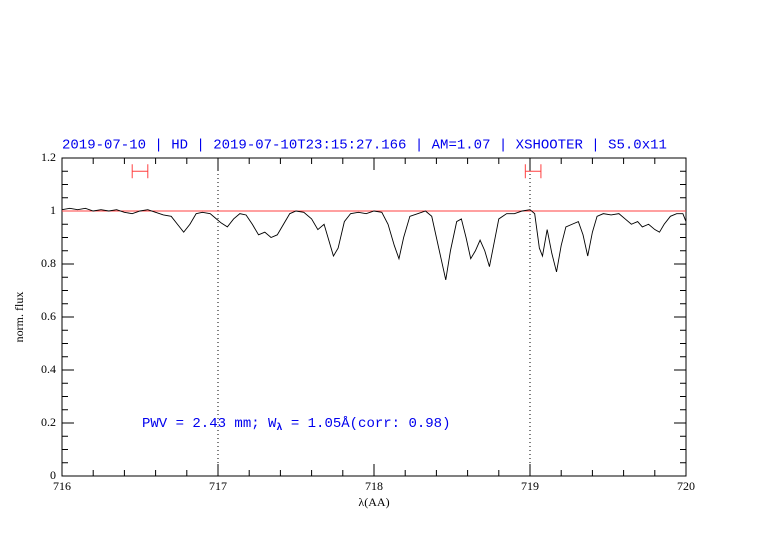 The height and width of the screenshot is (542, 782). What do you see at coordinates (48, 369) in the screenshot?
I see `y-tick-label: 0.4` at bounding box center [48, 369].